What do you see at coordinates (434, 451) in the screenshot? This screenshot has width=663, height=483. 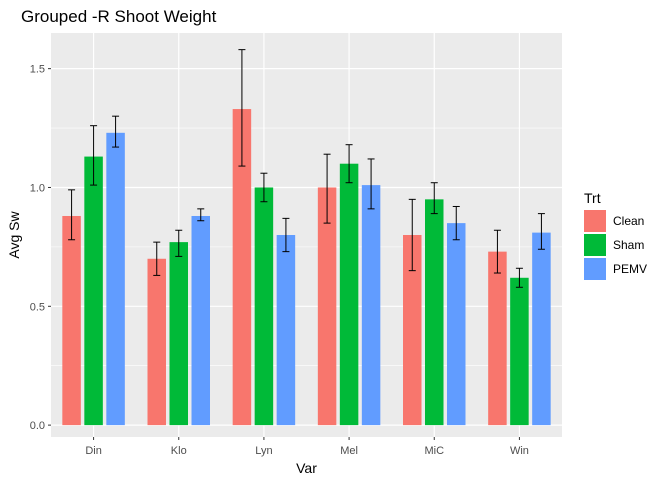 I see `x-tick-label: MiC` at bounding box center [434, 451].